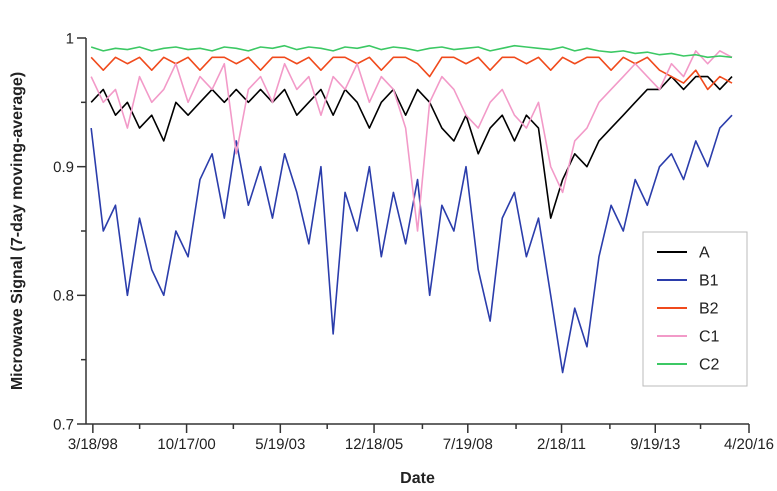  Describe the element at coordinates (374, 444) in the screenshot. I see `x-tick-label: 12/18/05` at that location.